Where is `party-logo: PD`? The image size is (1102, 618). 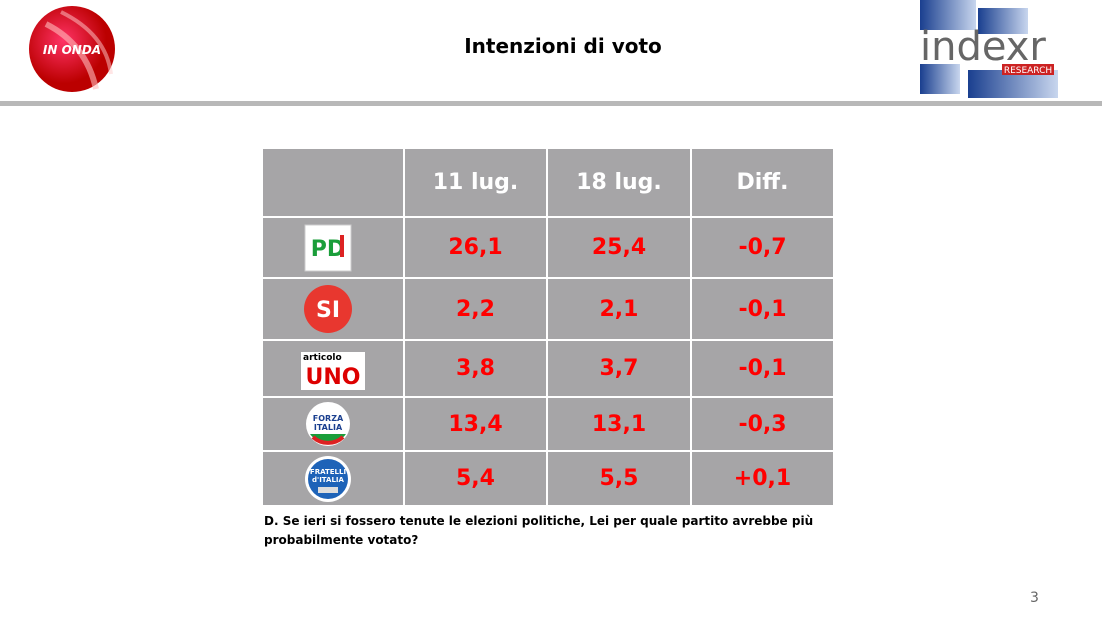
party-logo: PD is located at coordinates (328, 247).